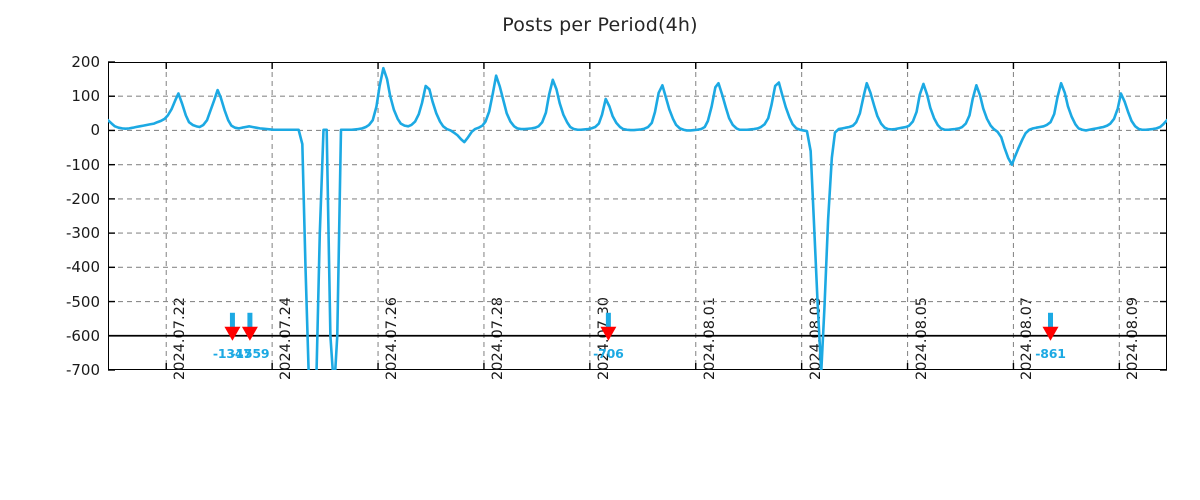 This screenshot has height=500, width=1200. What do you see at coordinates (232, 353) in the screenshot?
I see `annotation-value--1347: -1347` at bounding box center [232, 353].